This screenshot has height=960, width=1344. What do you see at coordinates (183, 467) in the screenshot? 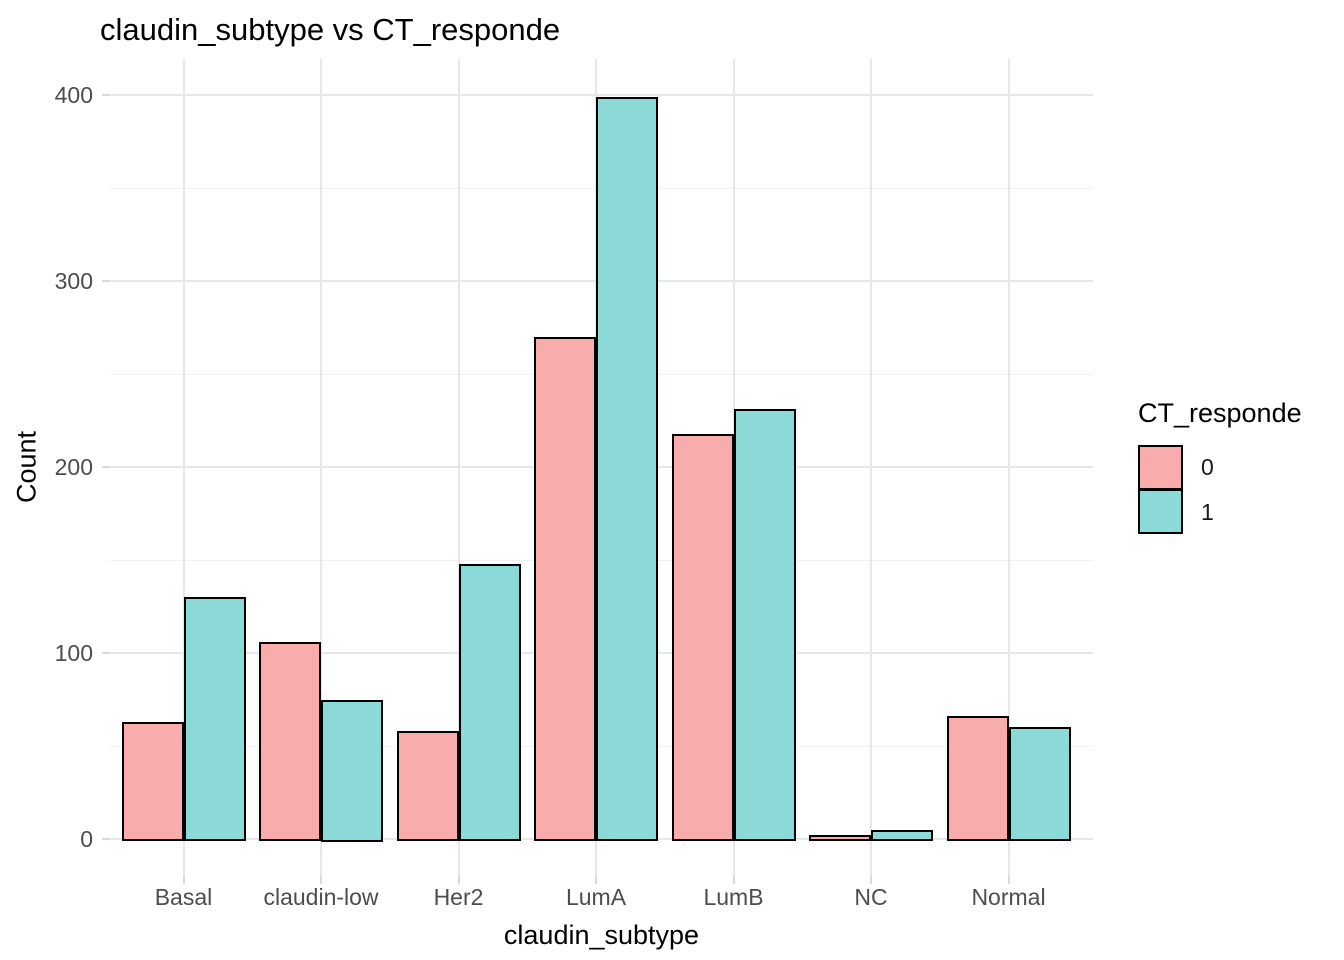
I see `gridline-x-Basal` at bounding box center [183, 467].